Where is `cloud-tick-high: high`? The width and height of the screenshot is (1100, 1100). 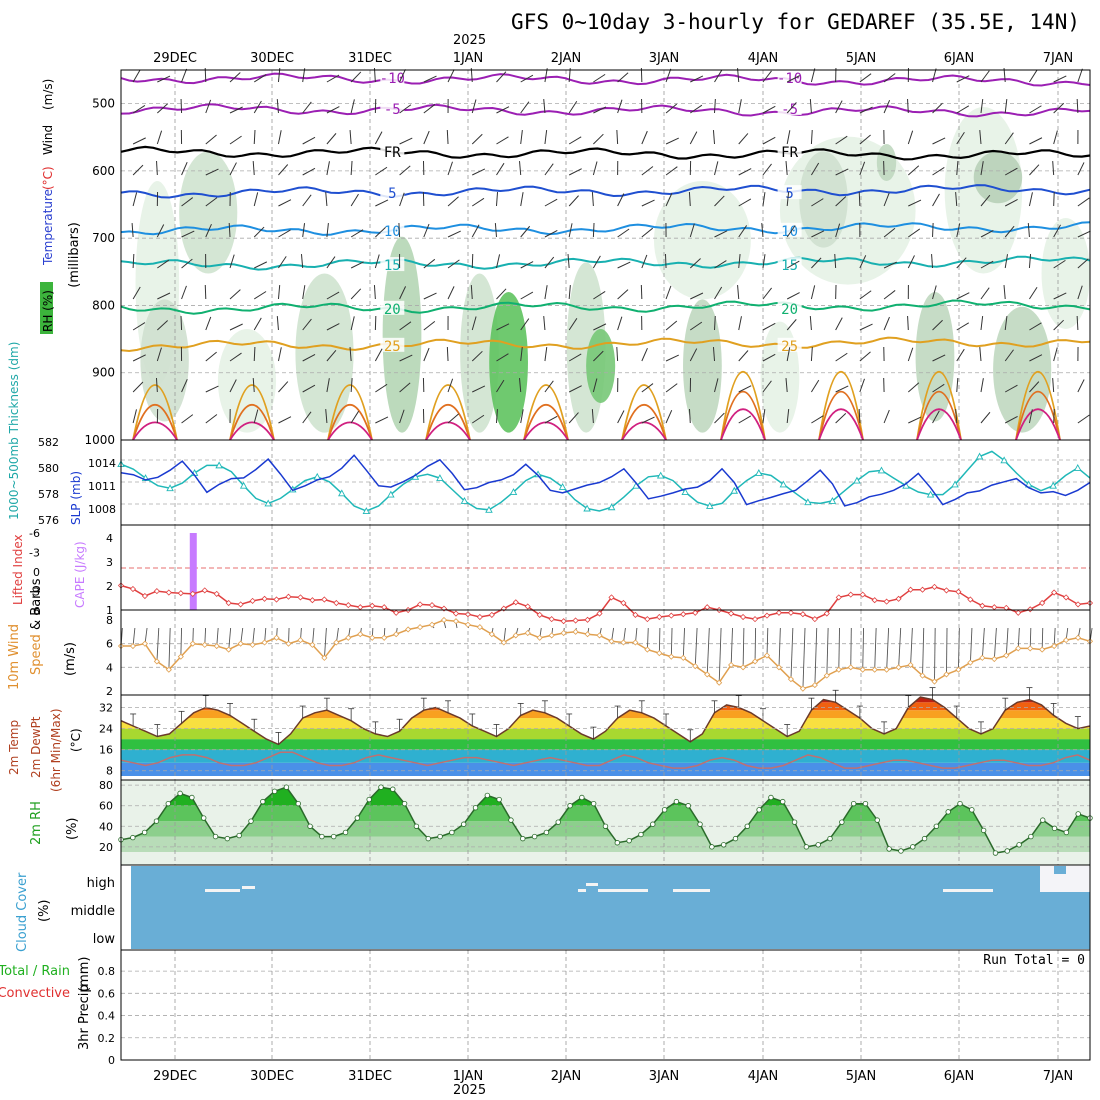 cloud-tick-high: high is located at coordinates (101, 883).